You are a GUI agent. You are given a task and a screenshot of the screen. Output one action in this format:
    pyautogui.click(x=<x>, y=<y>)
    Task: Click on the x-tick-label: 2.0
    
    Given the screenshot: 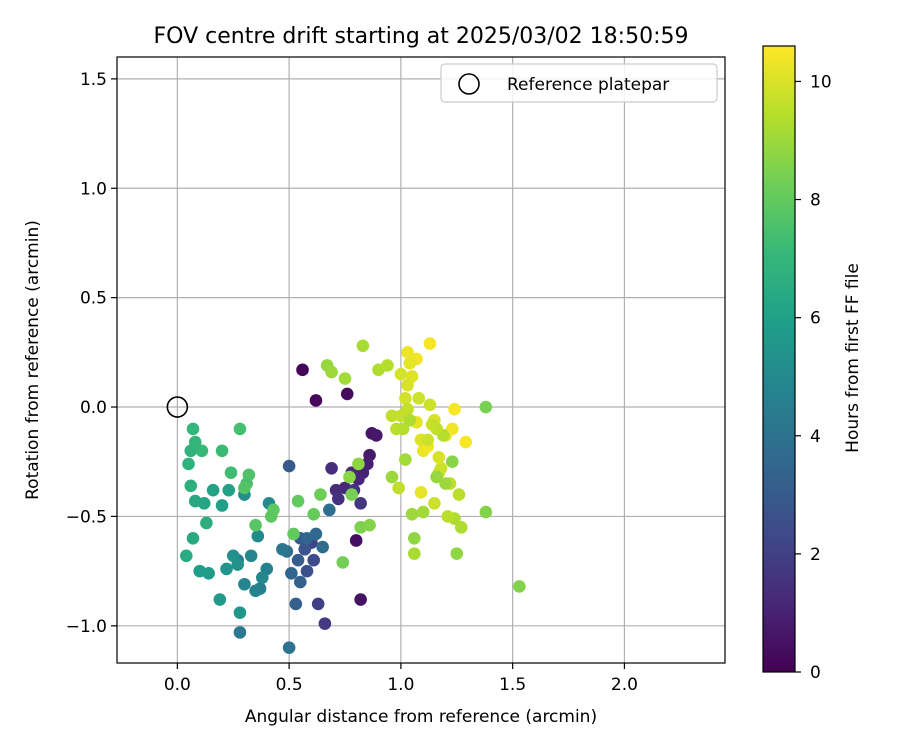 What is the action you would take?
    pyautogui.click(x=624, y=685)
    